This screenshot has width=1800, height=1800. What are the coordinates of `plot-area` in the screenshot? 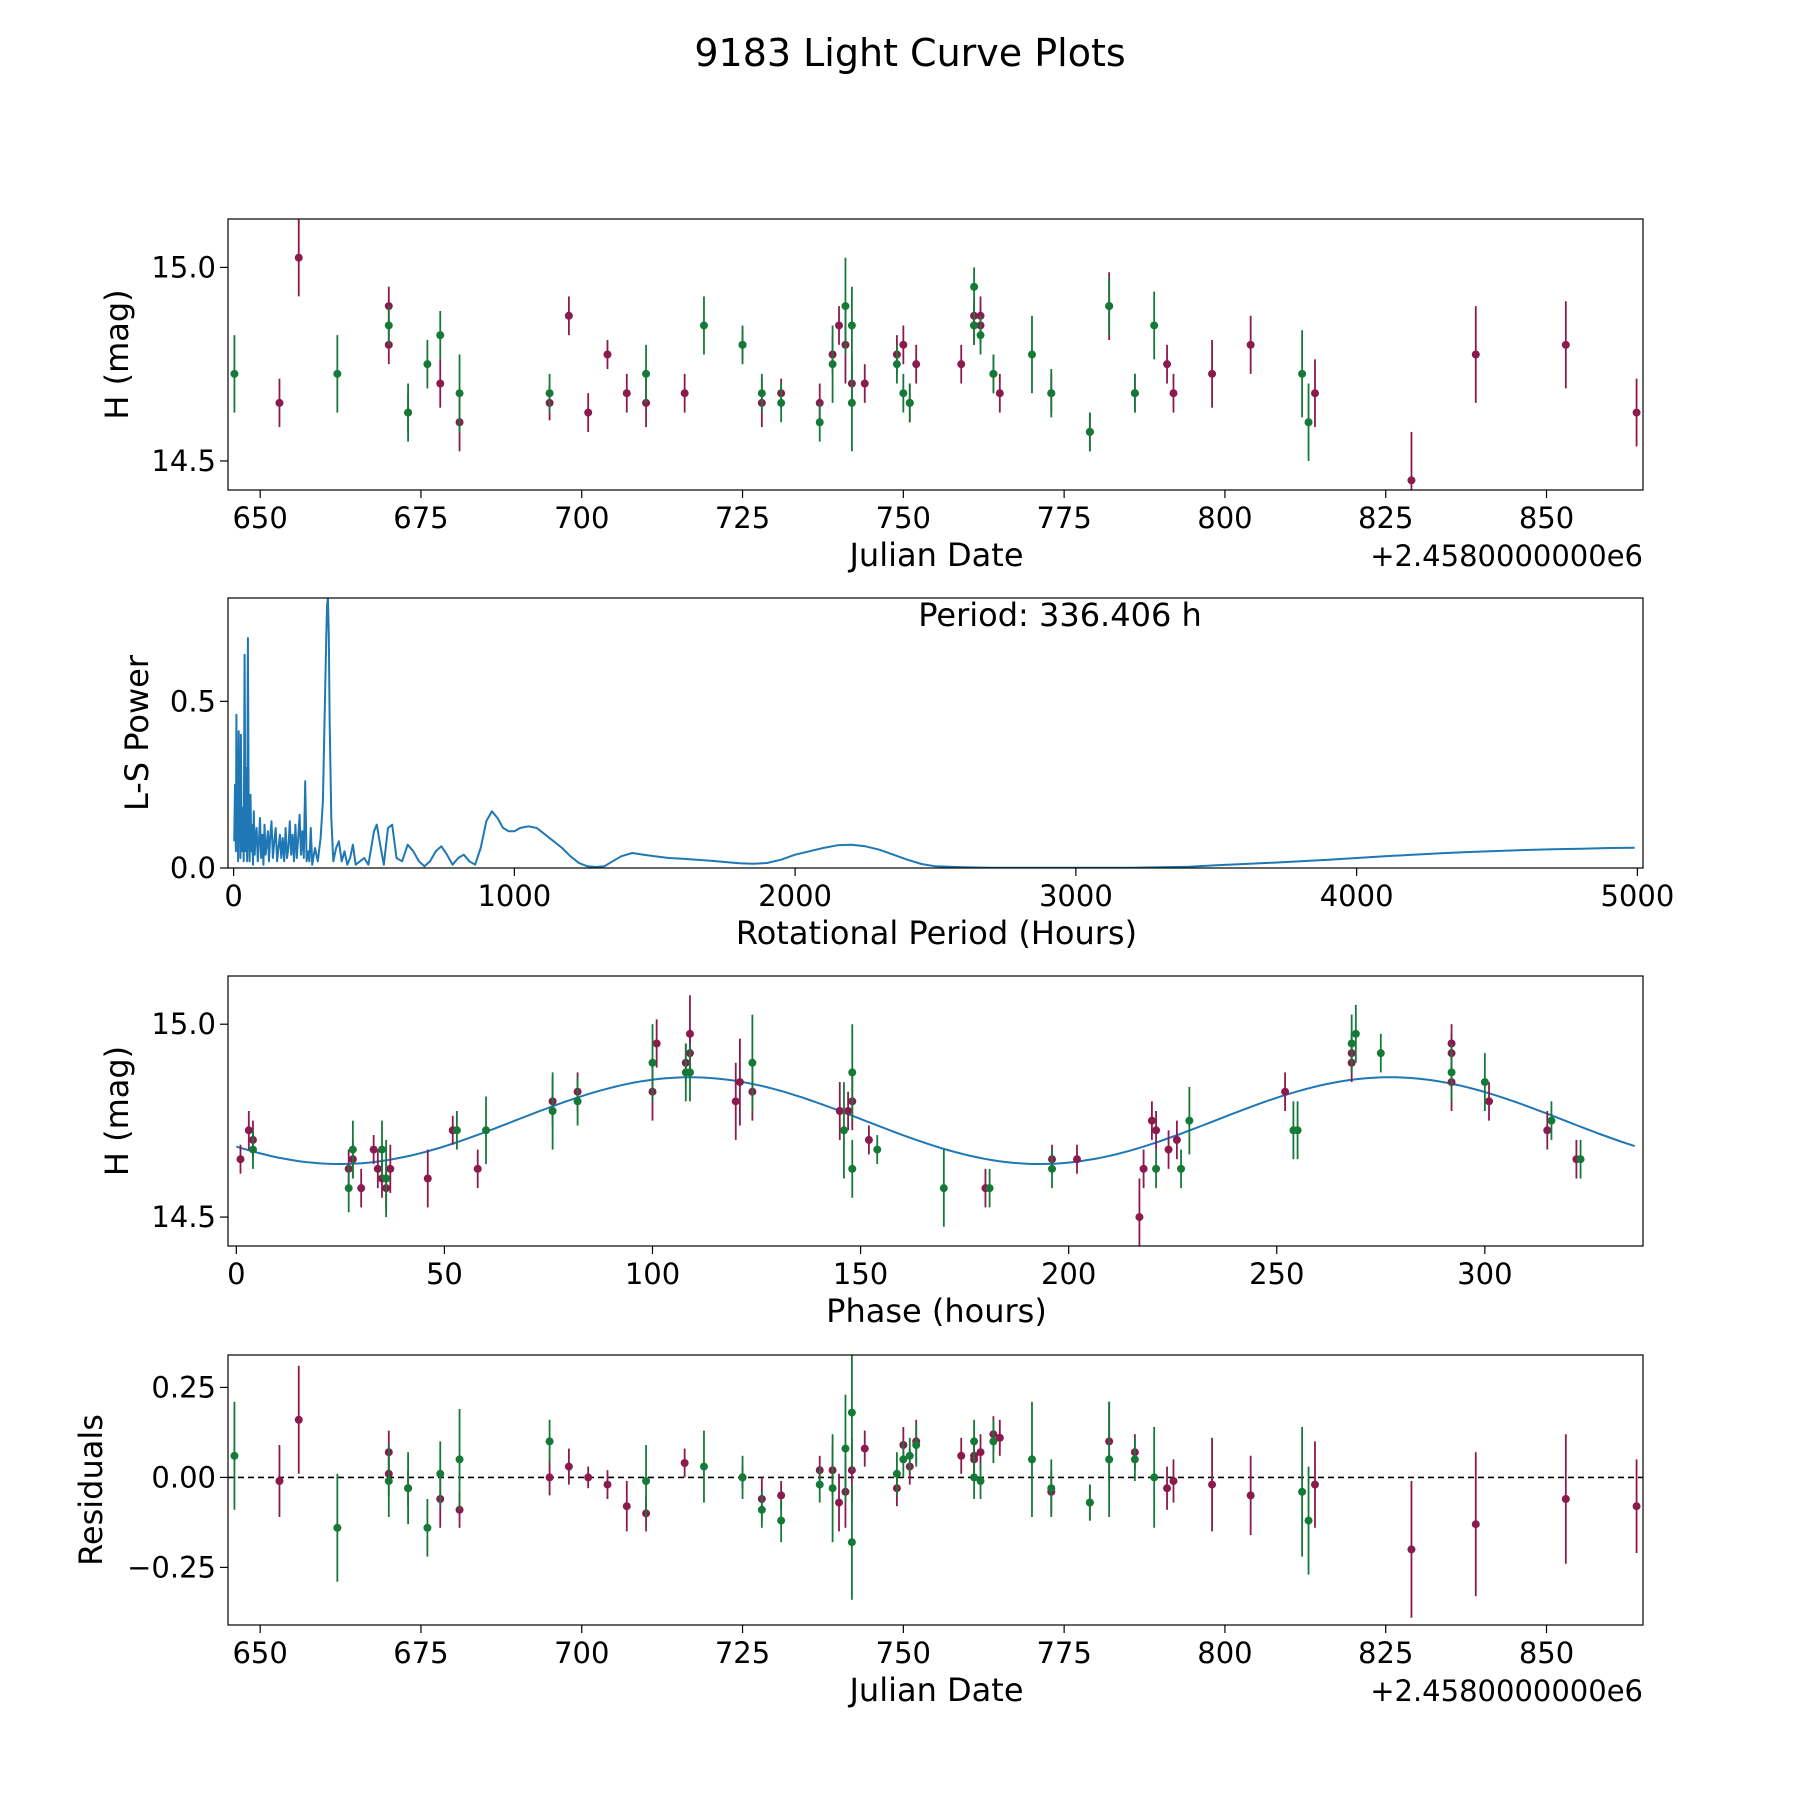 It's located at (935, 354).